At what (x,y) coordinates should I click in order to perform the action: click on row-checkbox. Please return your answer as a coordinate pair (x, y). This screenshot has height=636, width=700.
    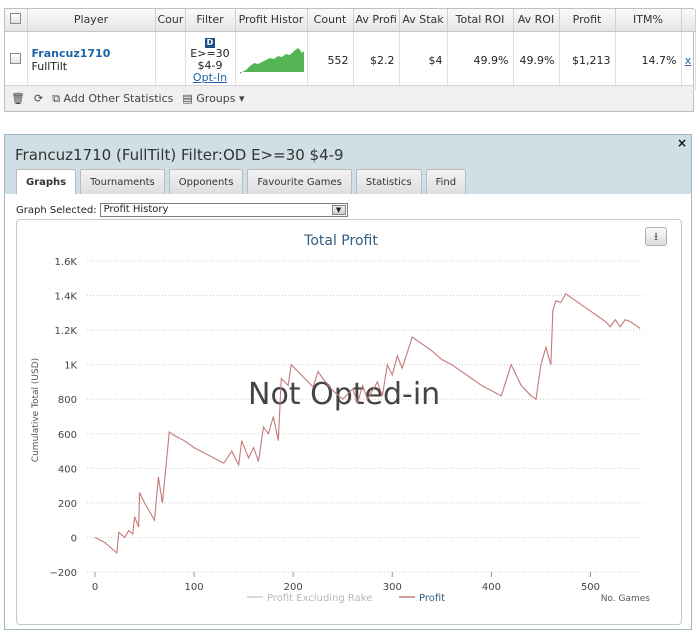
    Looking at the image, I should click on (16, 58).